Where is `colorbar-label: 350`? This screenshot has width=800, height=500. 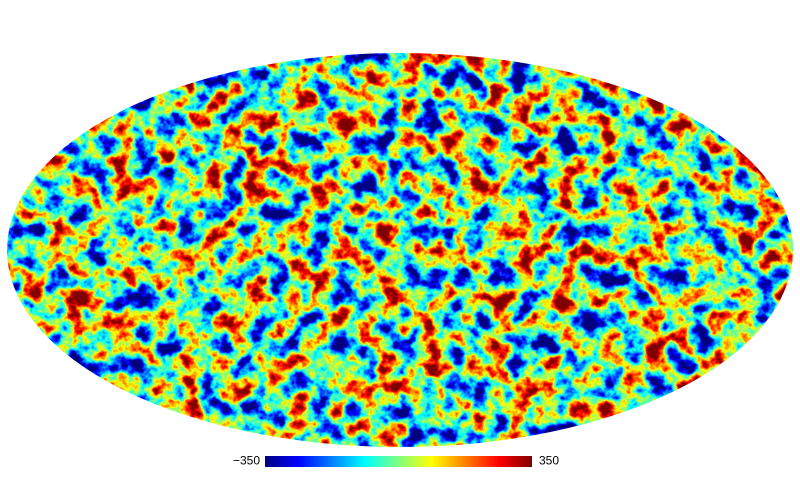 colorbar-label: 350 is located at coordinates (549, 461).